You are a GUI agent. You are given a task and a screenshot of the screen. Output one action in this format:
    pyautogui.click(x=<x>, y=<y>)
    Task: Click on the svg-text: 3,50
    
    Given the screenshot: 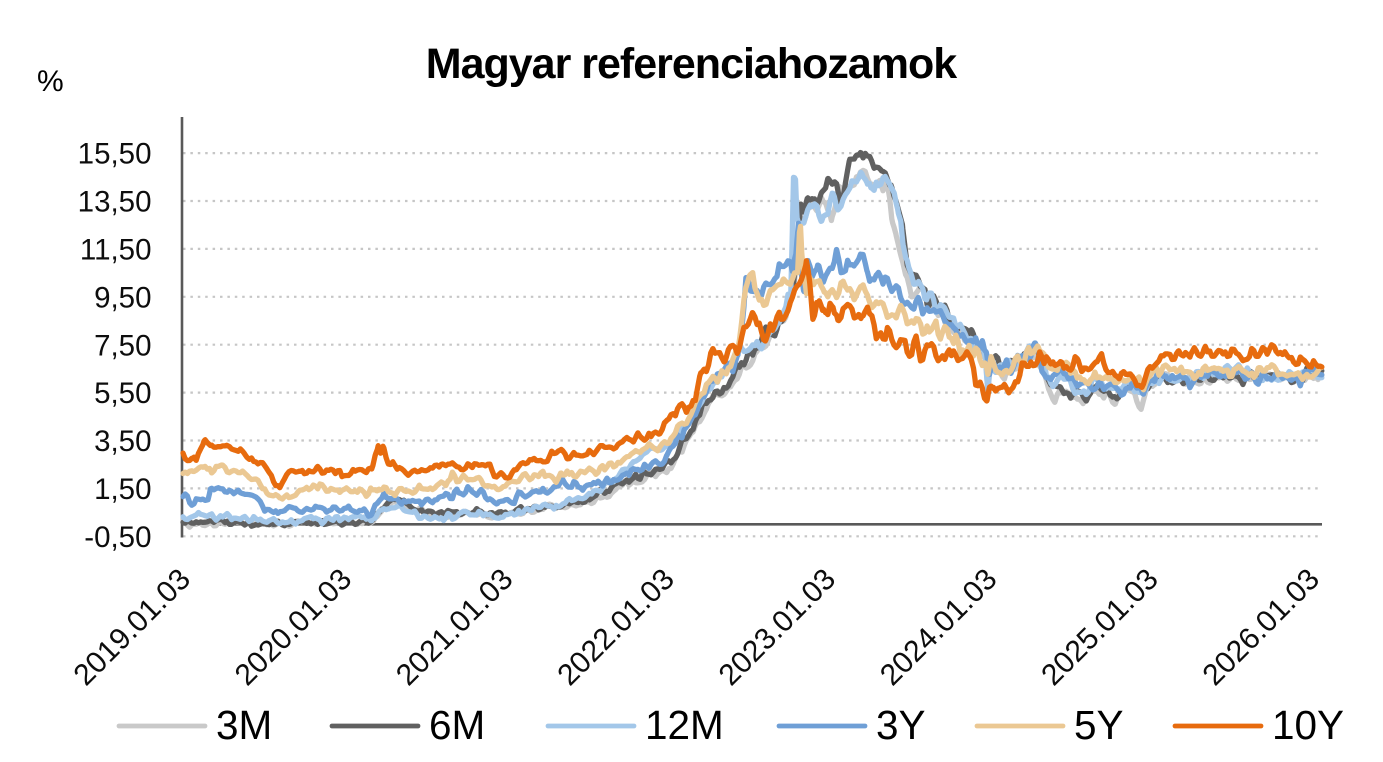 What is the action you would take?
    pyautogui.click(x=122, y=441)
    